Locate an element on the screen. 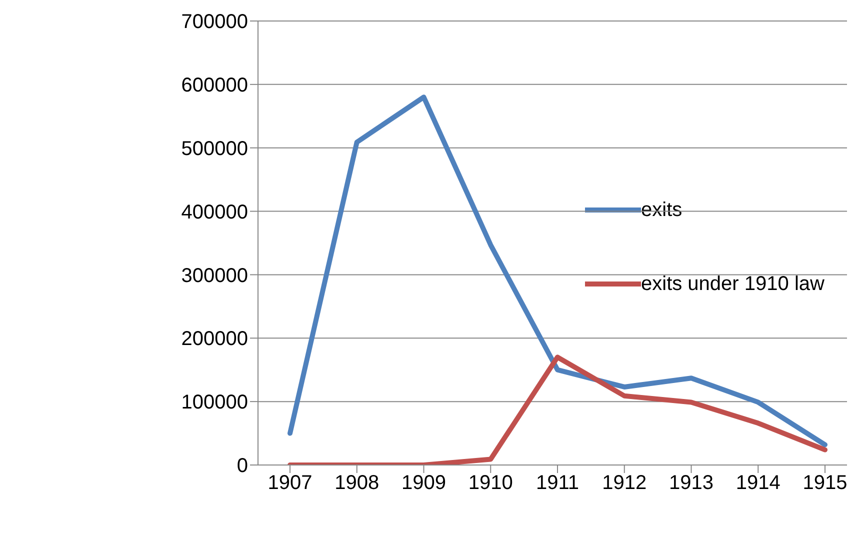  y-tick-label: 700000 is located at coordinates (214, 22).